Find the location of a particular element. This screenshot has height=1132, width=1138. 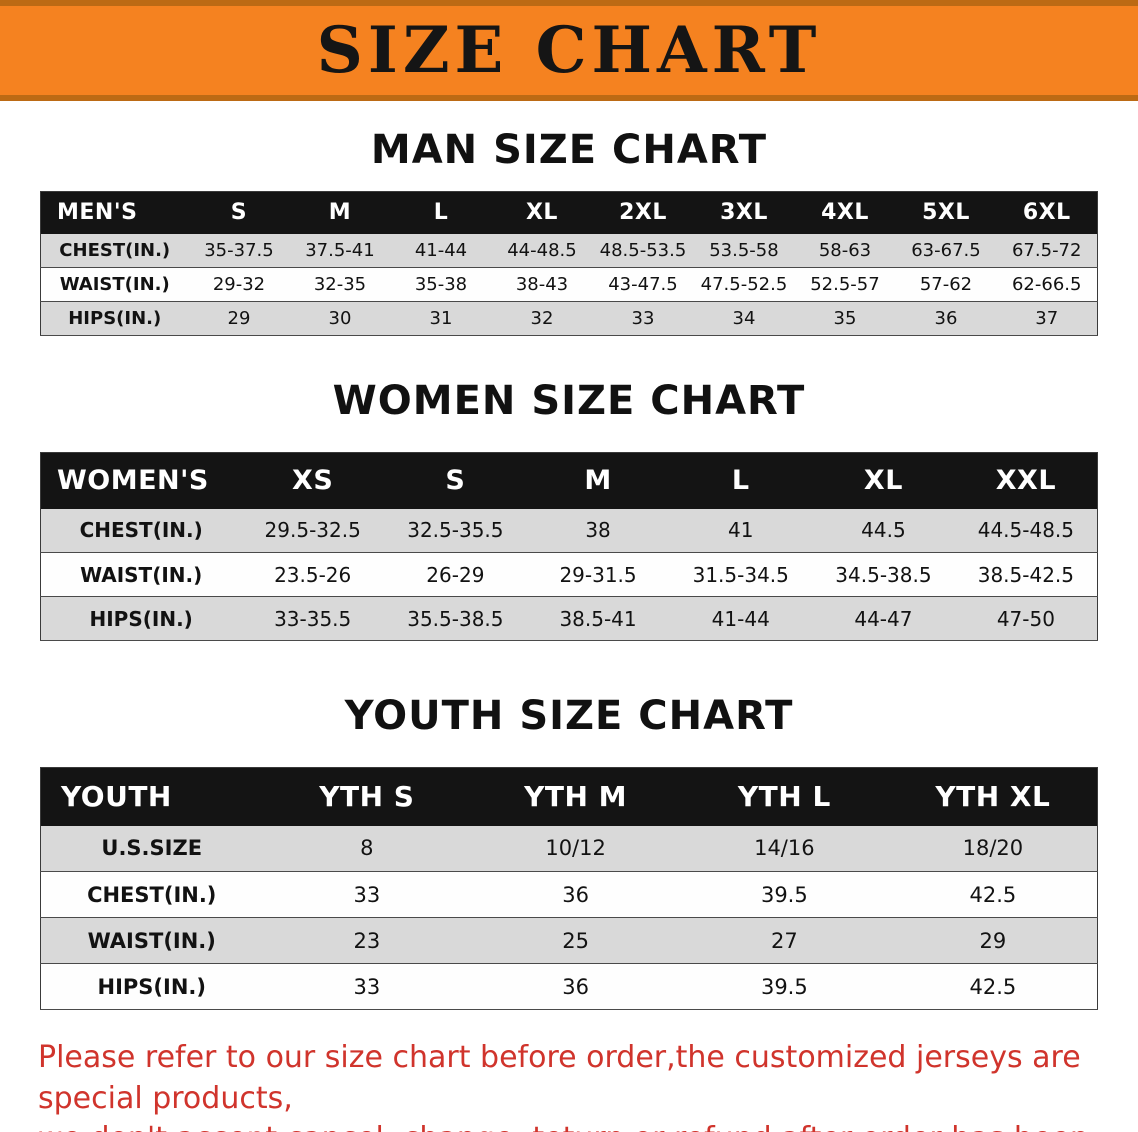

table-row: U.S.SIZE 8 10/12 14/16 18/20 is located at coordinates (569, 848).